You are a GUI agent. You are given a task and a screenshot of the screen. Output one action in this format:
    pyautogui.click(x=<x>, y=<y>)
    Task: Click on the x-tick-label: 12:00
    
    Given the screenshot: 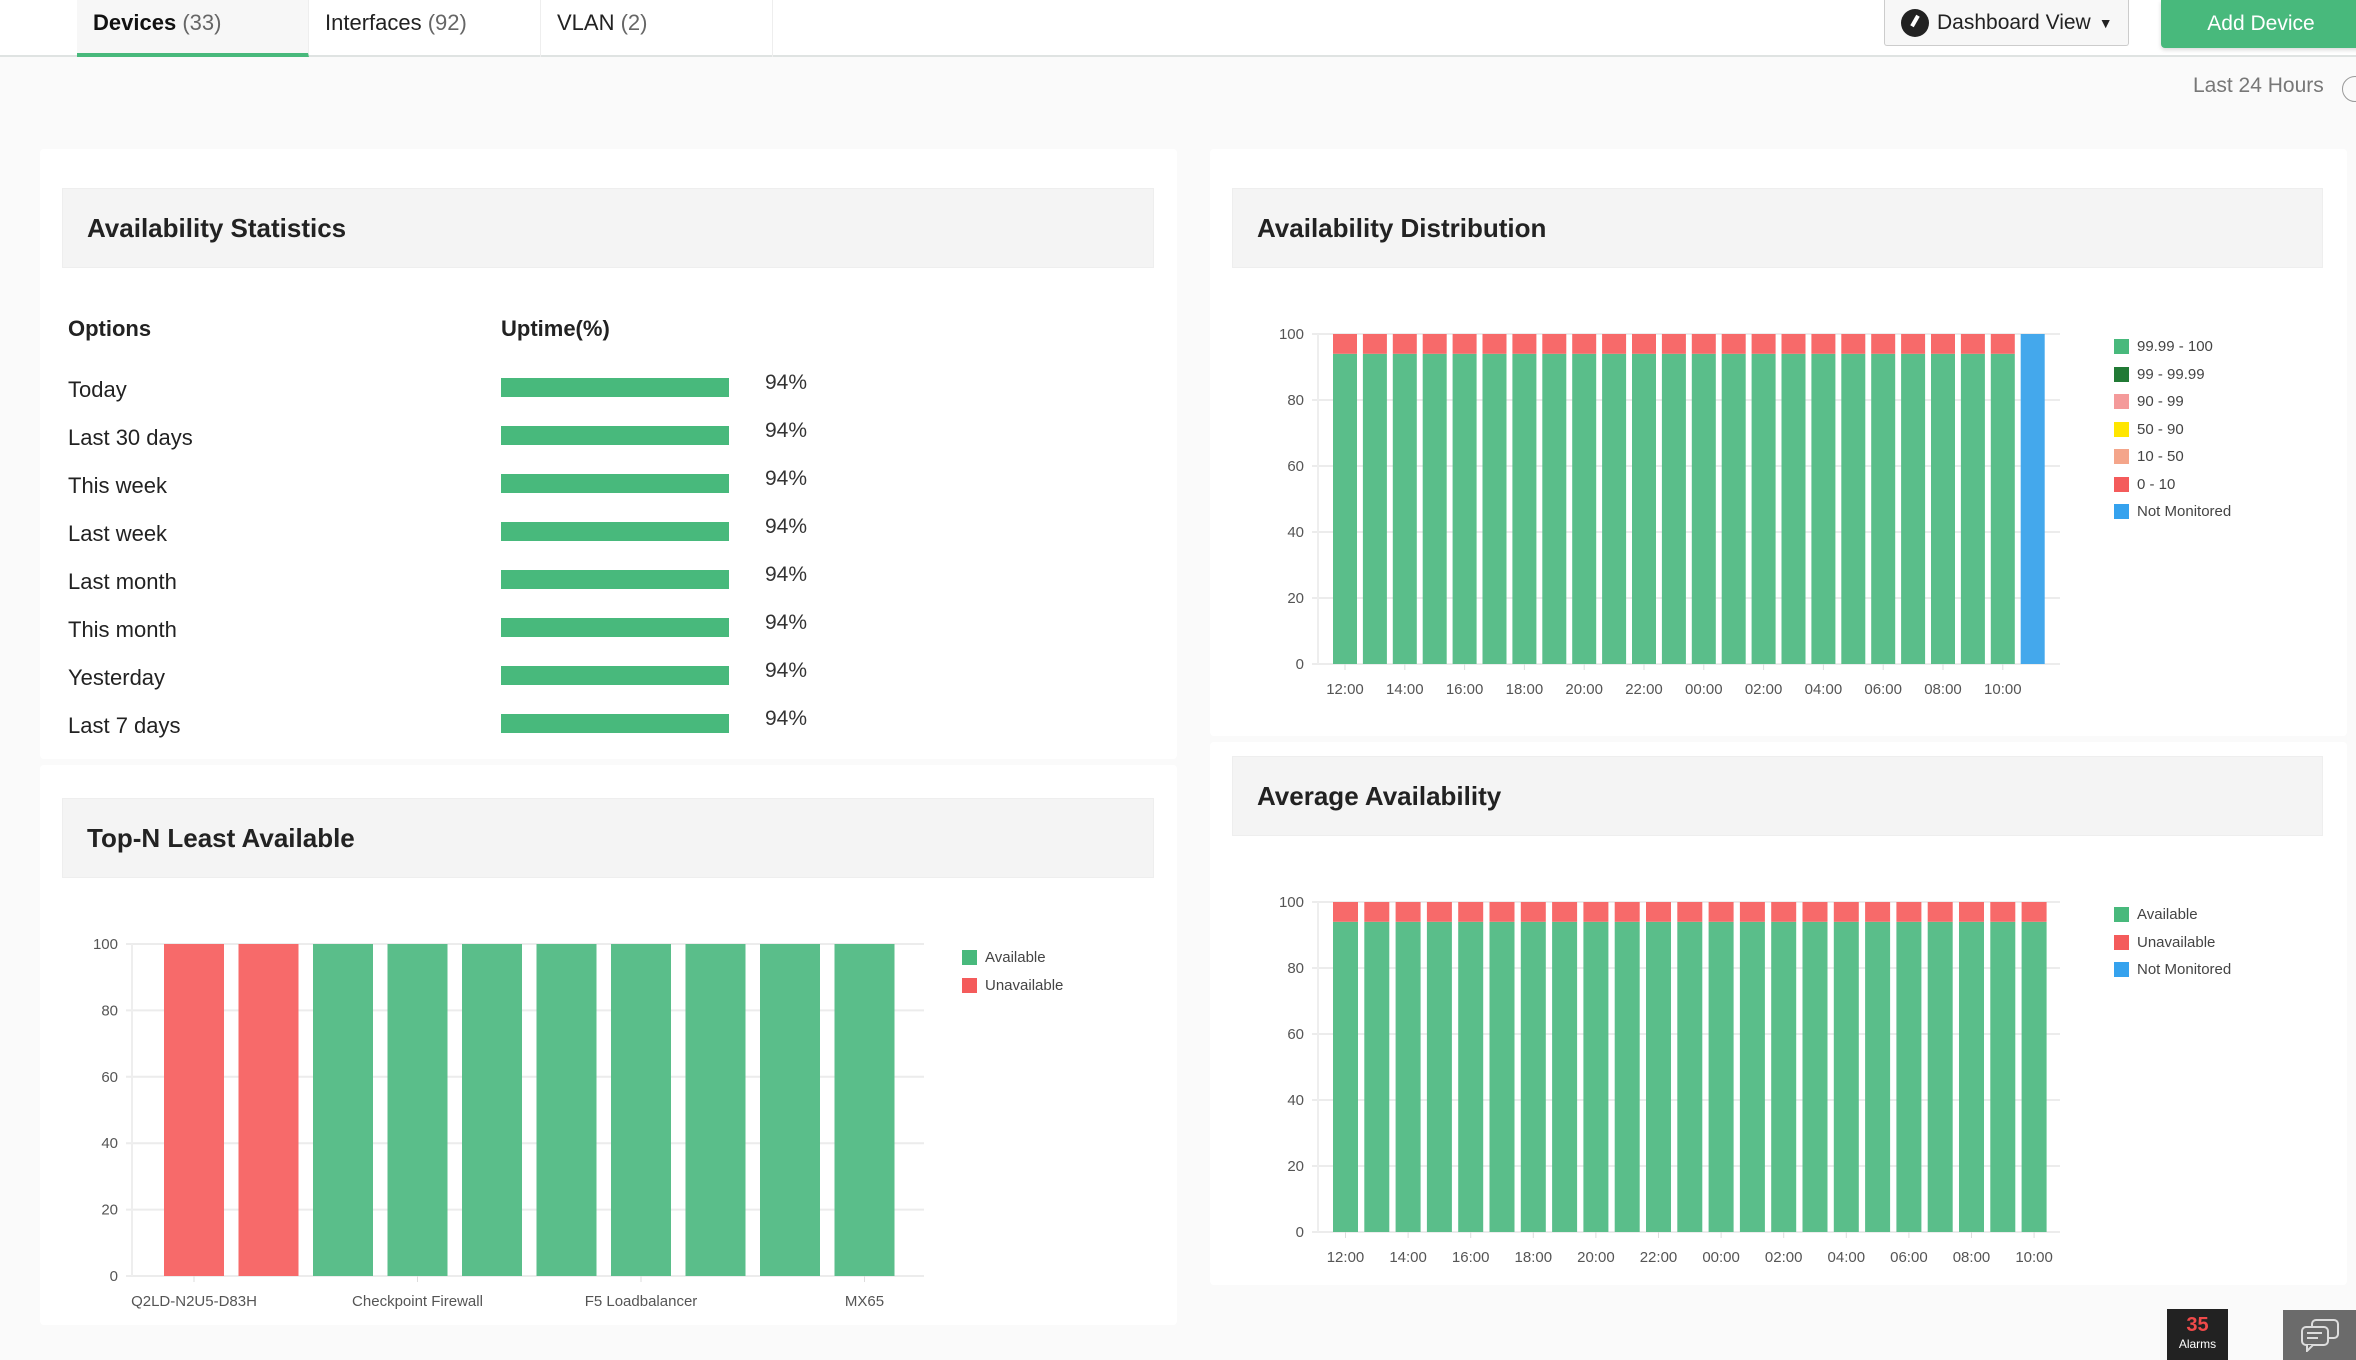 What is the action you would take?
    pyautogui.click(x=1346, y=1257)
    